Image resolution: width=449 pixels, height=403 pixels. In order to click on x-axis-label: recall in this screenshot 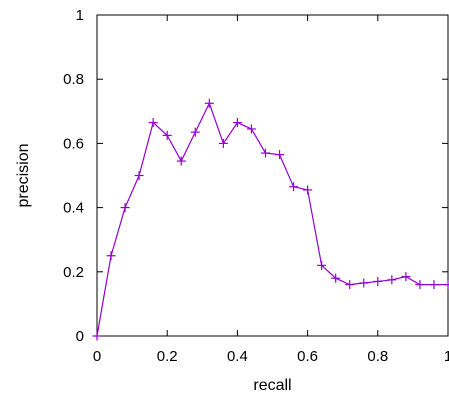, I will do `click(272, 385)`.